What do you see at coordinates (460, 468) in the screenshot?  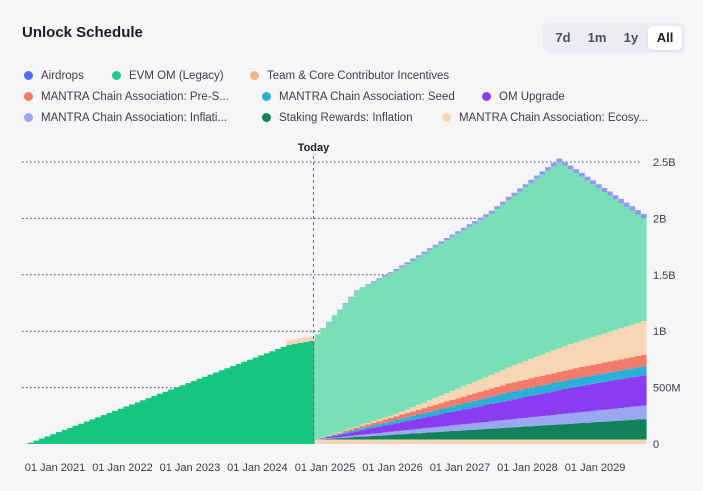 I see `x-tick-label: 01 Jan 2027` at bounding box center [460, 468].